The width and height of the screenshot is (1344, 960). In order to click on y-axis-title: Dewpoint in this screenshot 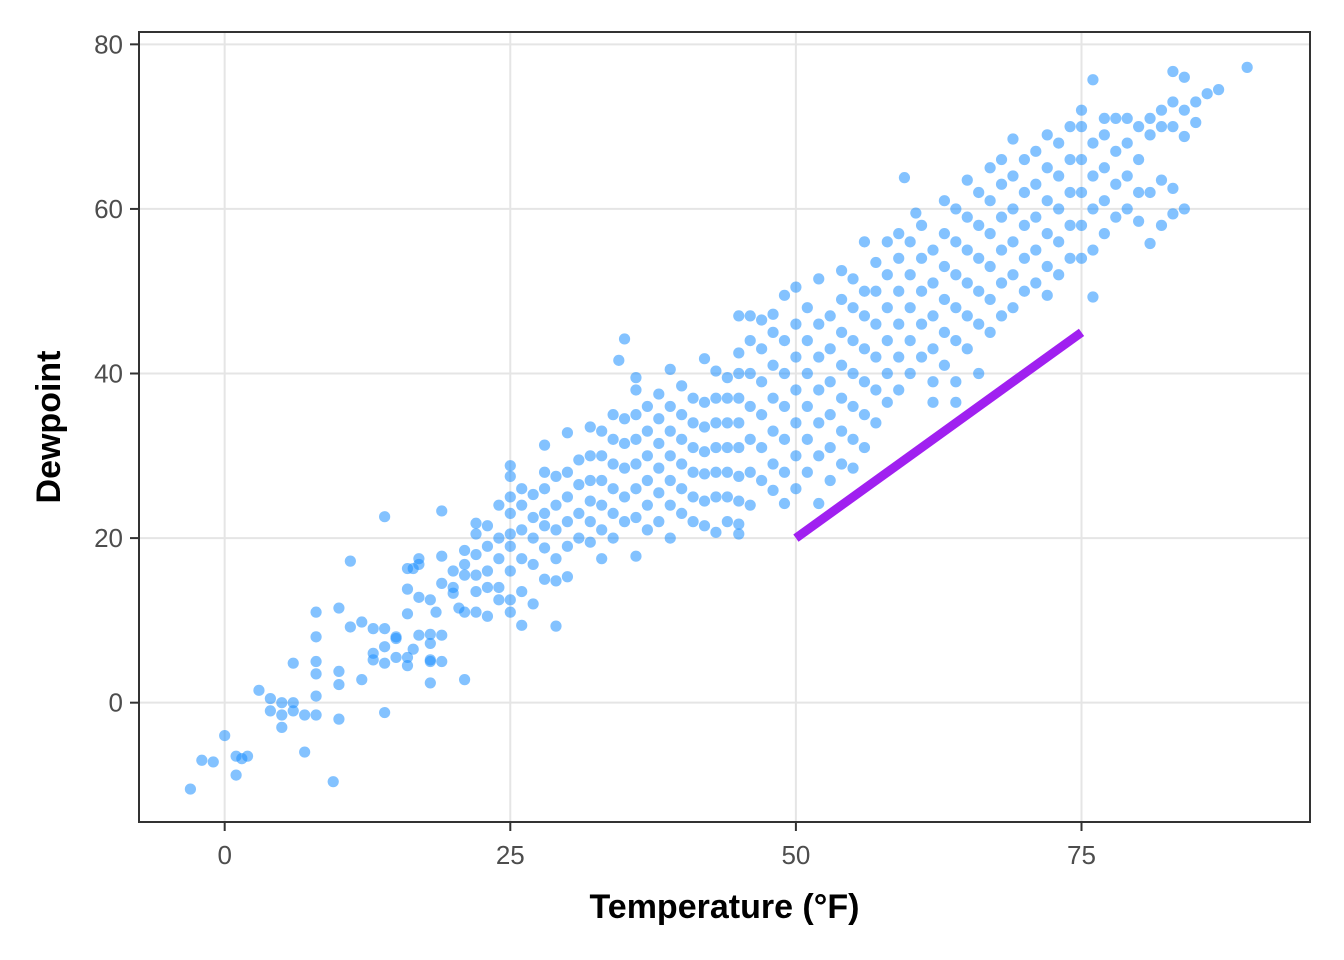, I will do `click(49, 427)`.